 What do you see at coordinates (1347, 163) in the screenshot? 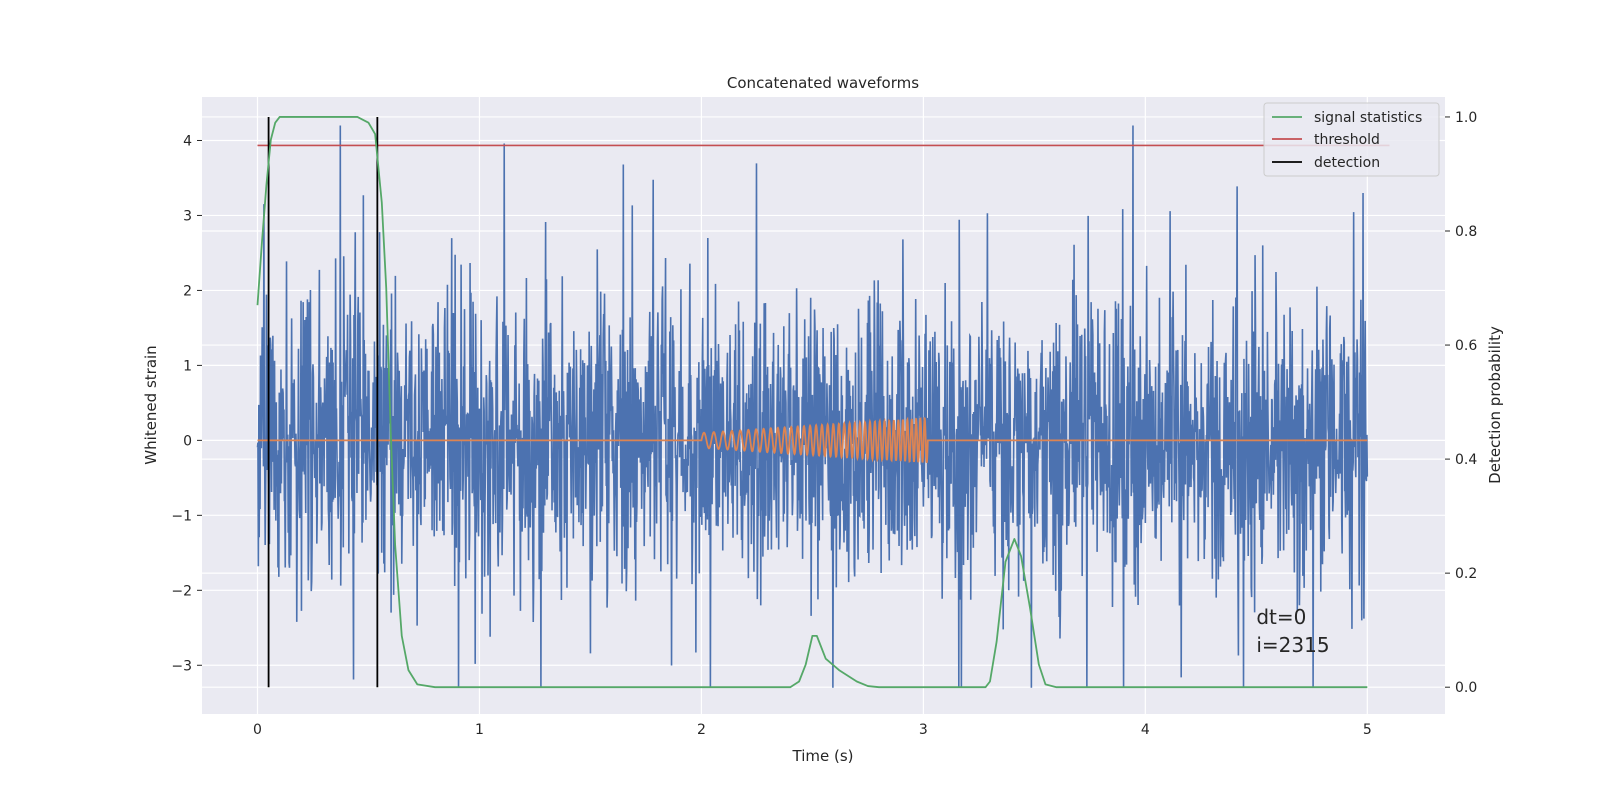
I see `legend-label-detection: detection` at bounding box center [1347, 163].